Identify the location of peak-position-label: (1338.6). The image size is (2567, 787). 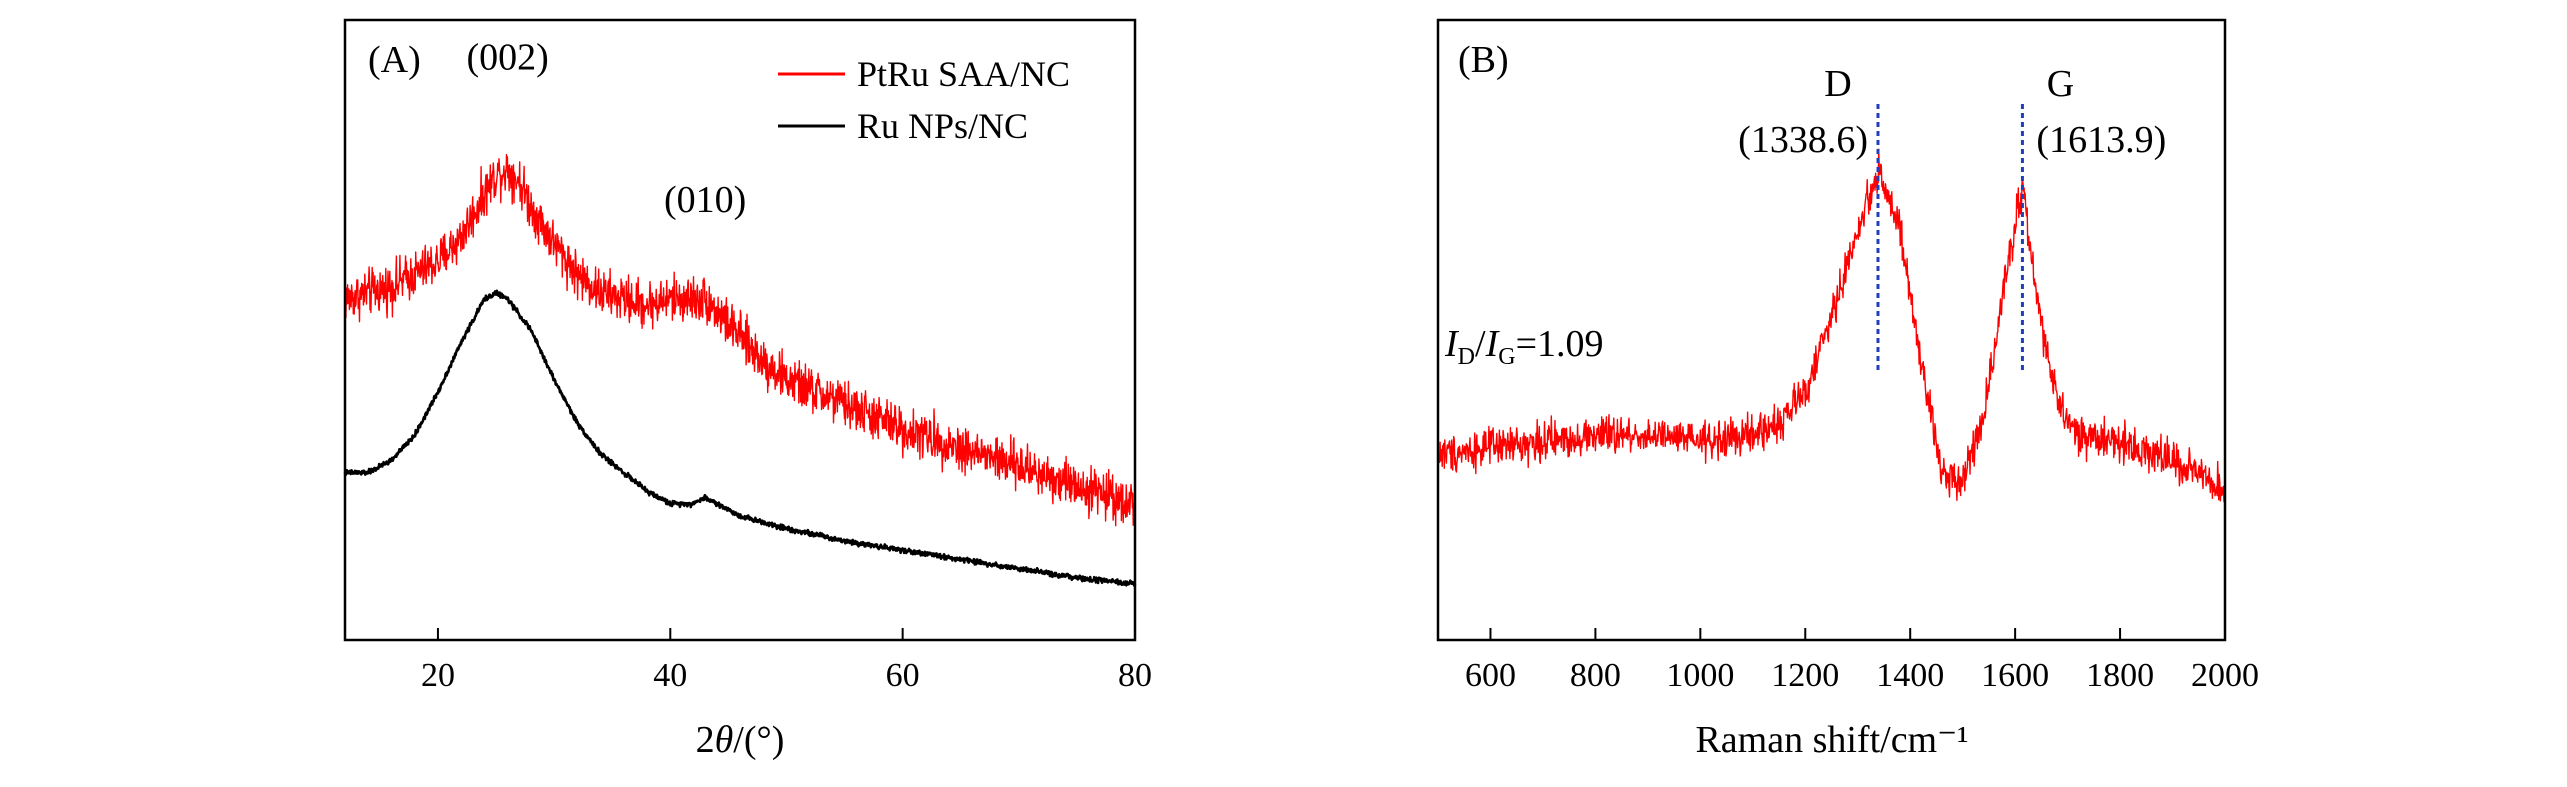
(1803, 140).